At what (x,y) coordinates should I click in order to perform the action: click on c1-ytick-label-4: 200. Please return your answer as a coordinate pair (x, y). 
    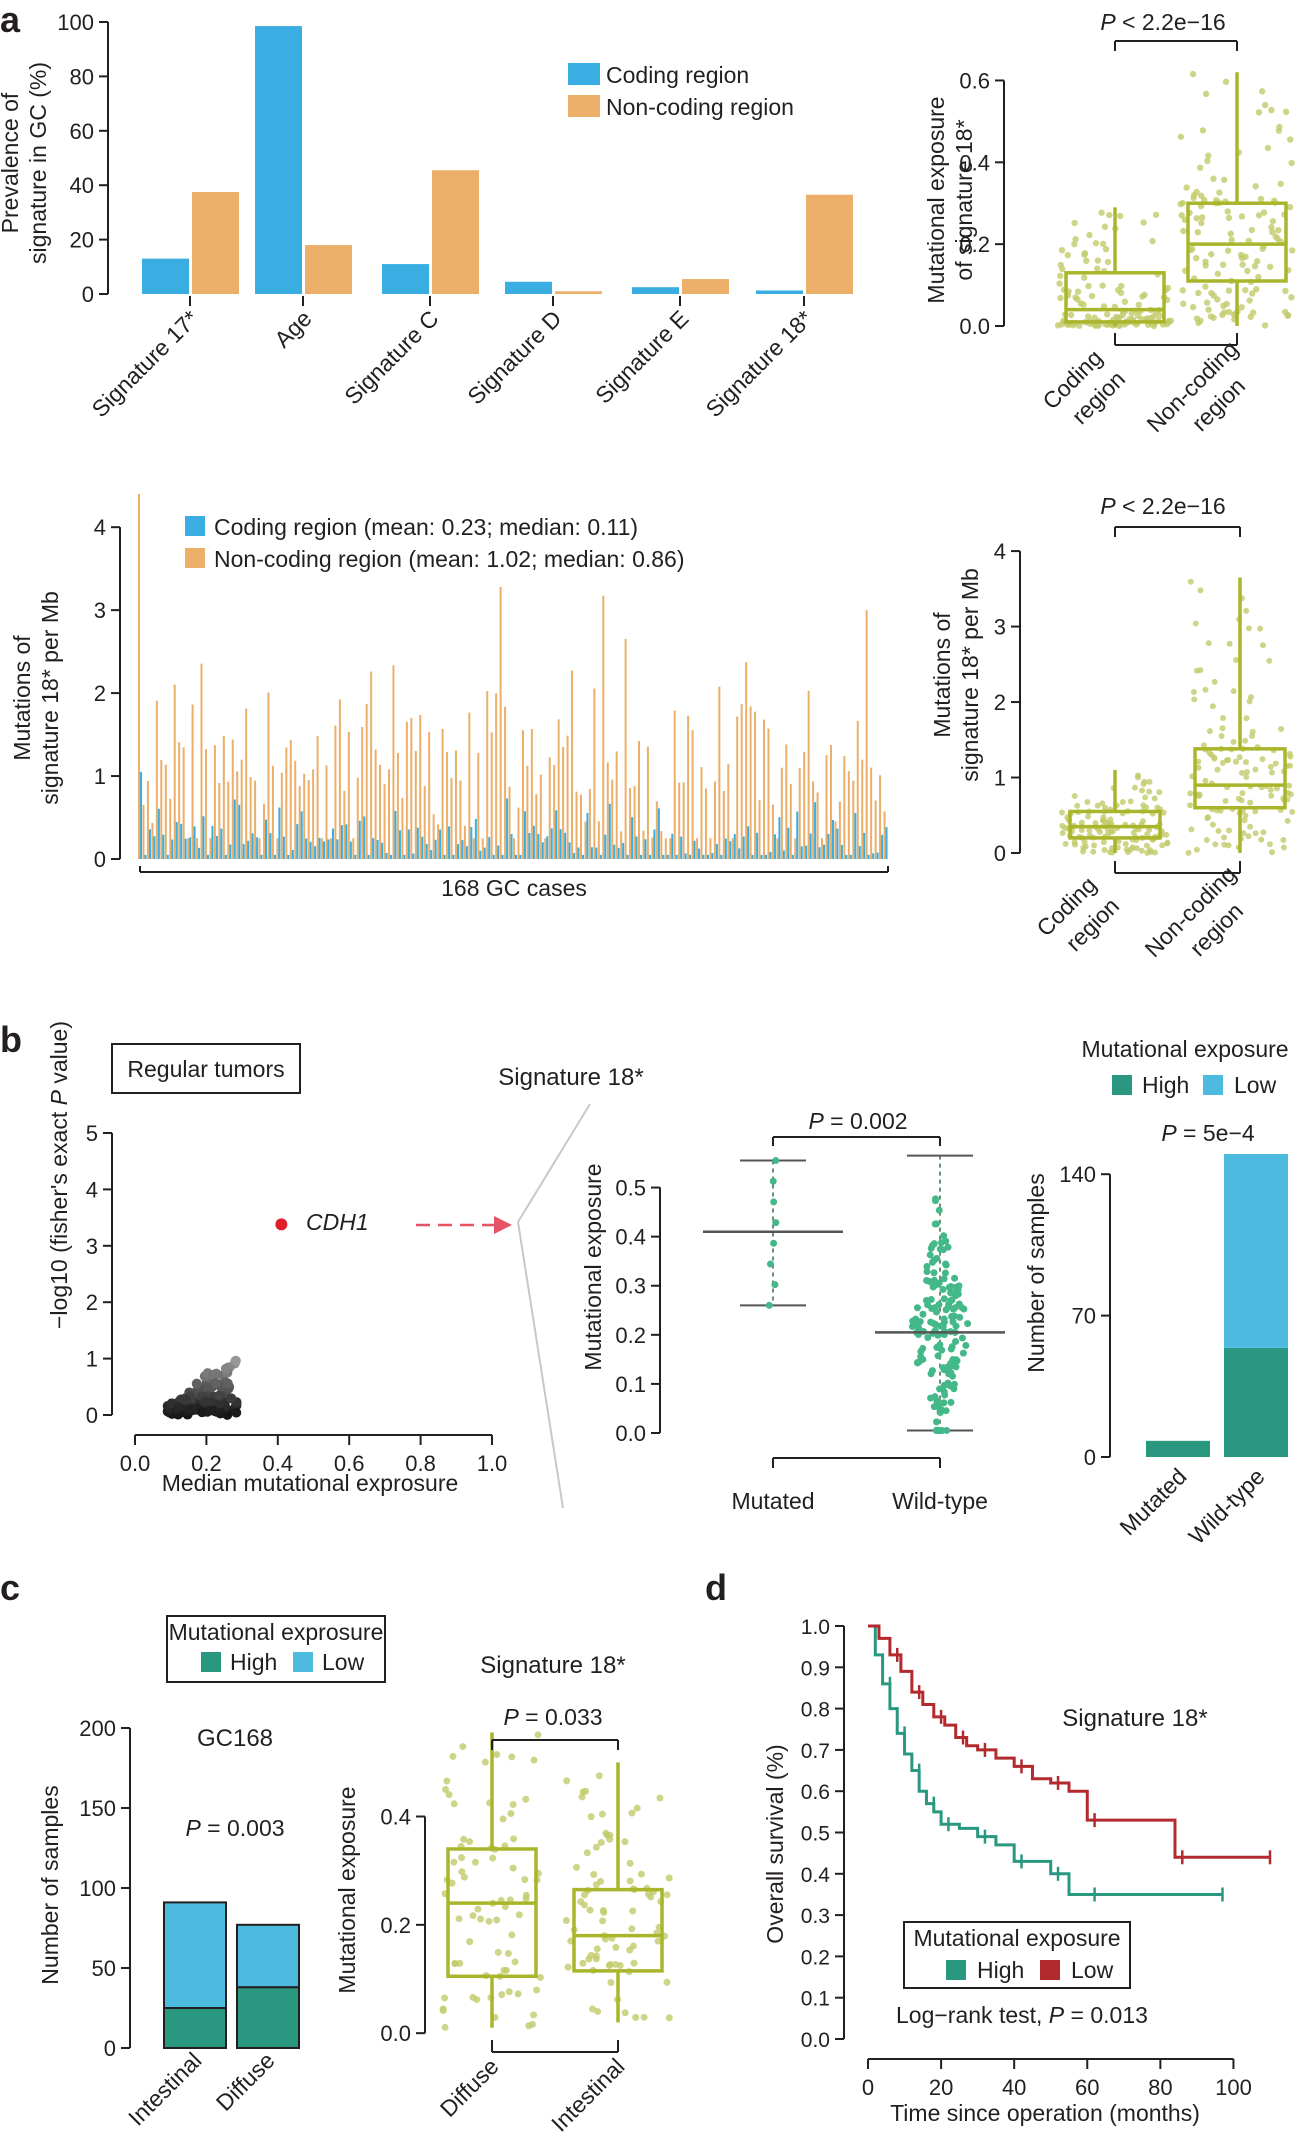
    Looking at the image, I should click on (97, 1728).